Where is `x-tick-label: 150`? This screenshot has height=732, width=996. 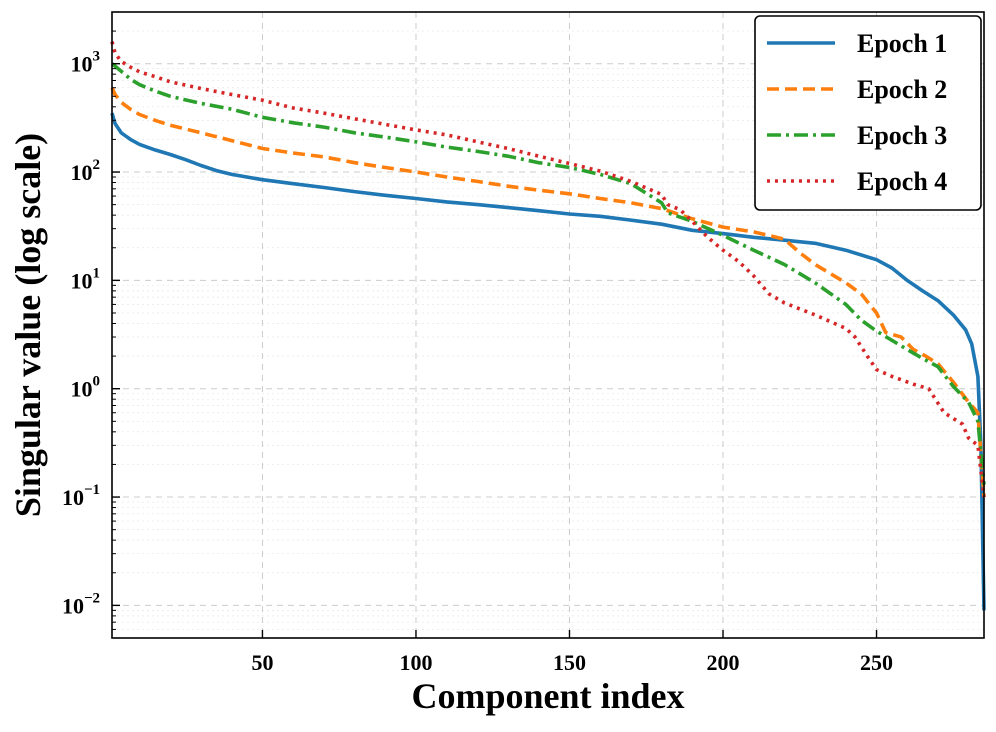
x-tick-label: 150 is located at coordinates (569, 662).